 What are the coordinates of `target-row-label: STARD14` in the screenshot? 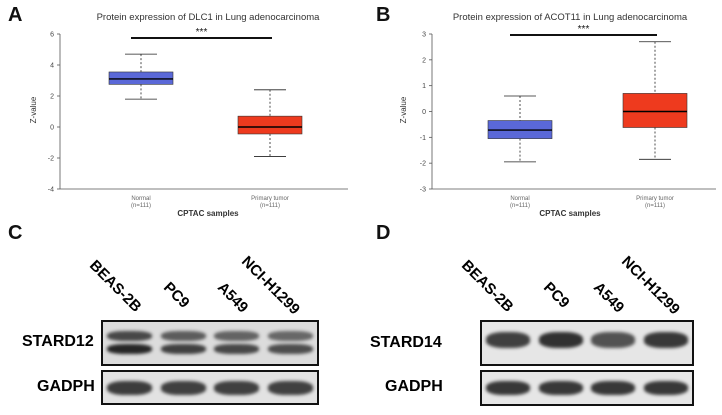 It's located at (406, 342).